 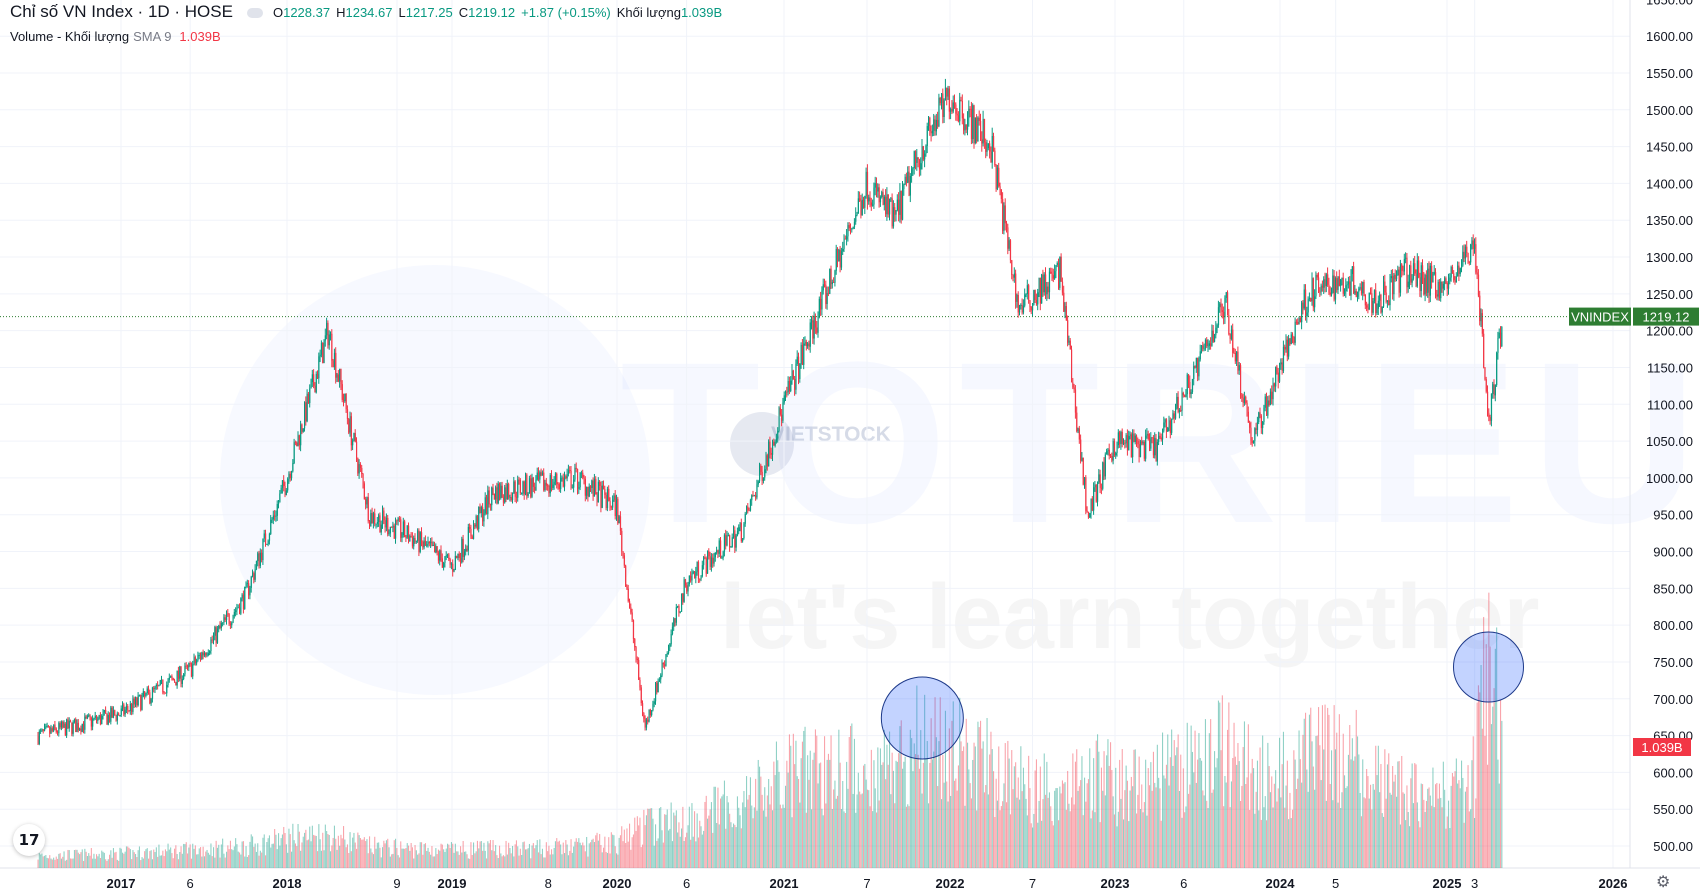 I want to click on symbol-title: Chỉ số VN Index · 1D · HOSE, so click(x=121, y=11).